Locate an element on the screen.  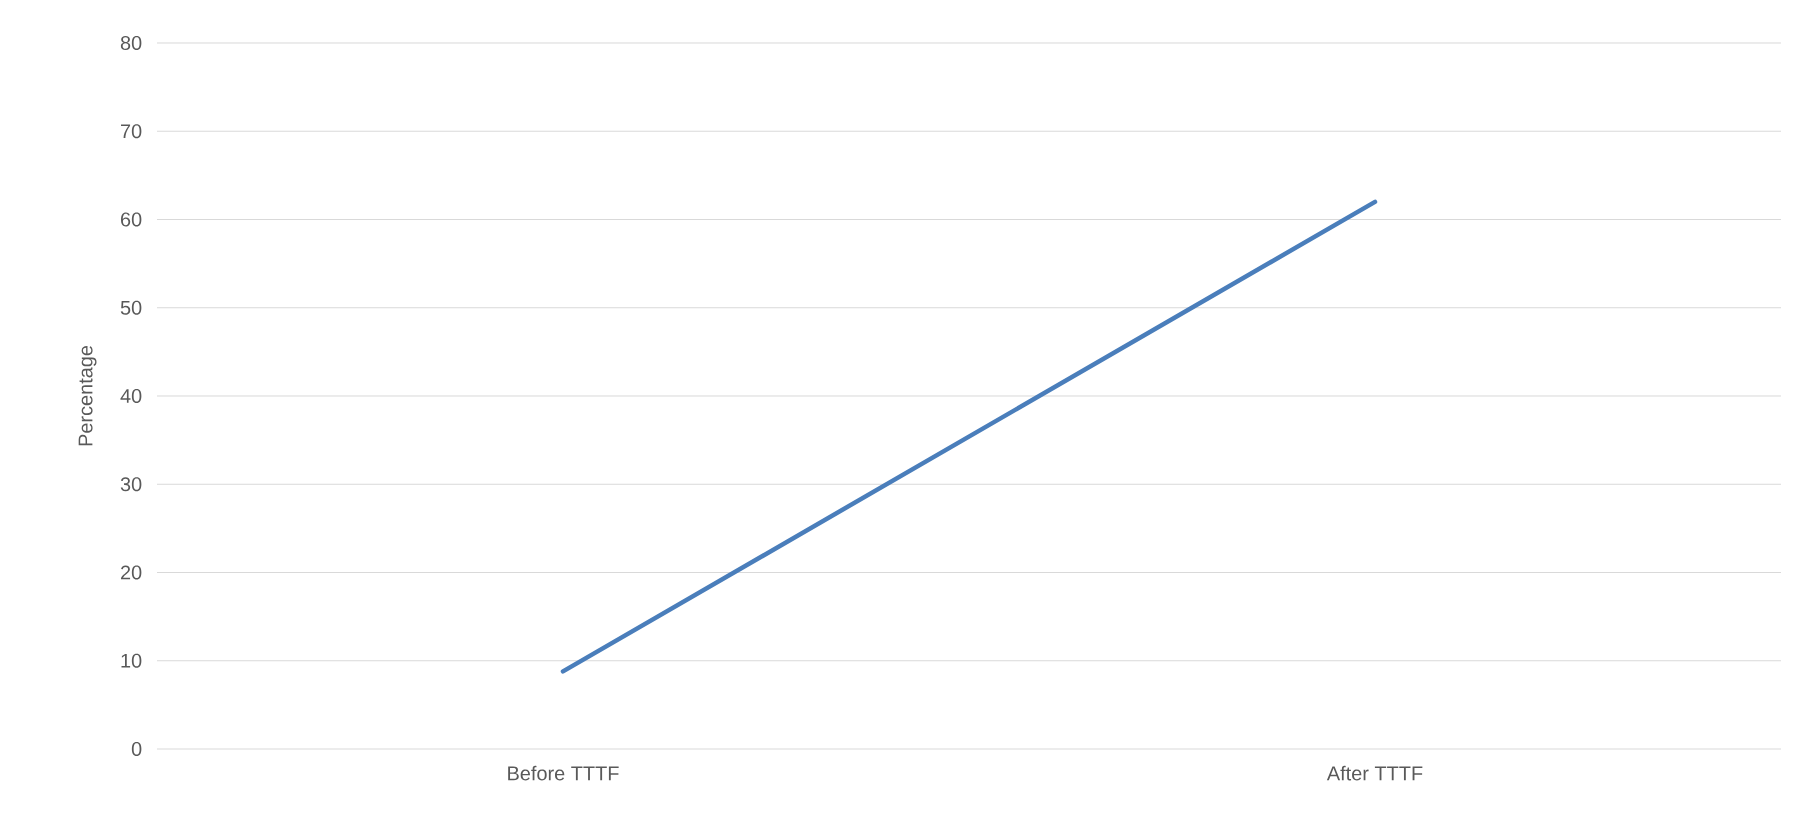
y-tick-label: 80 is located at coordinates (131, 43).